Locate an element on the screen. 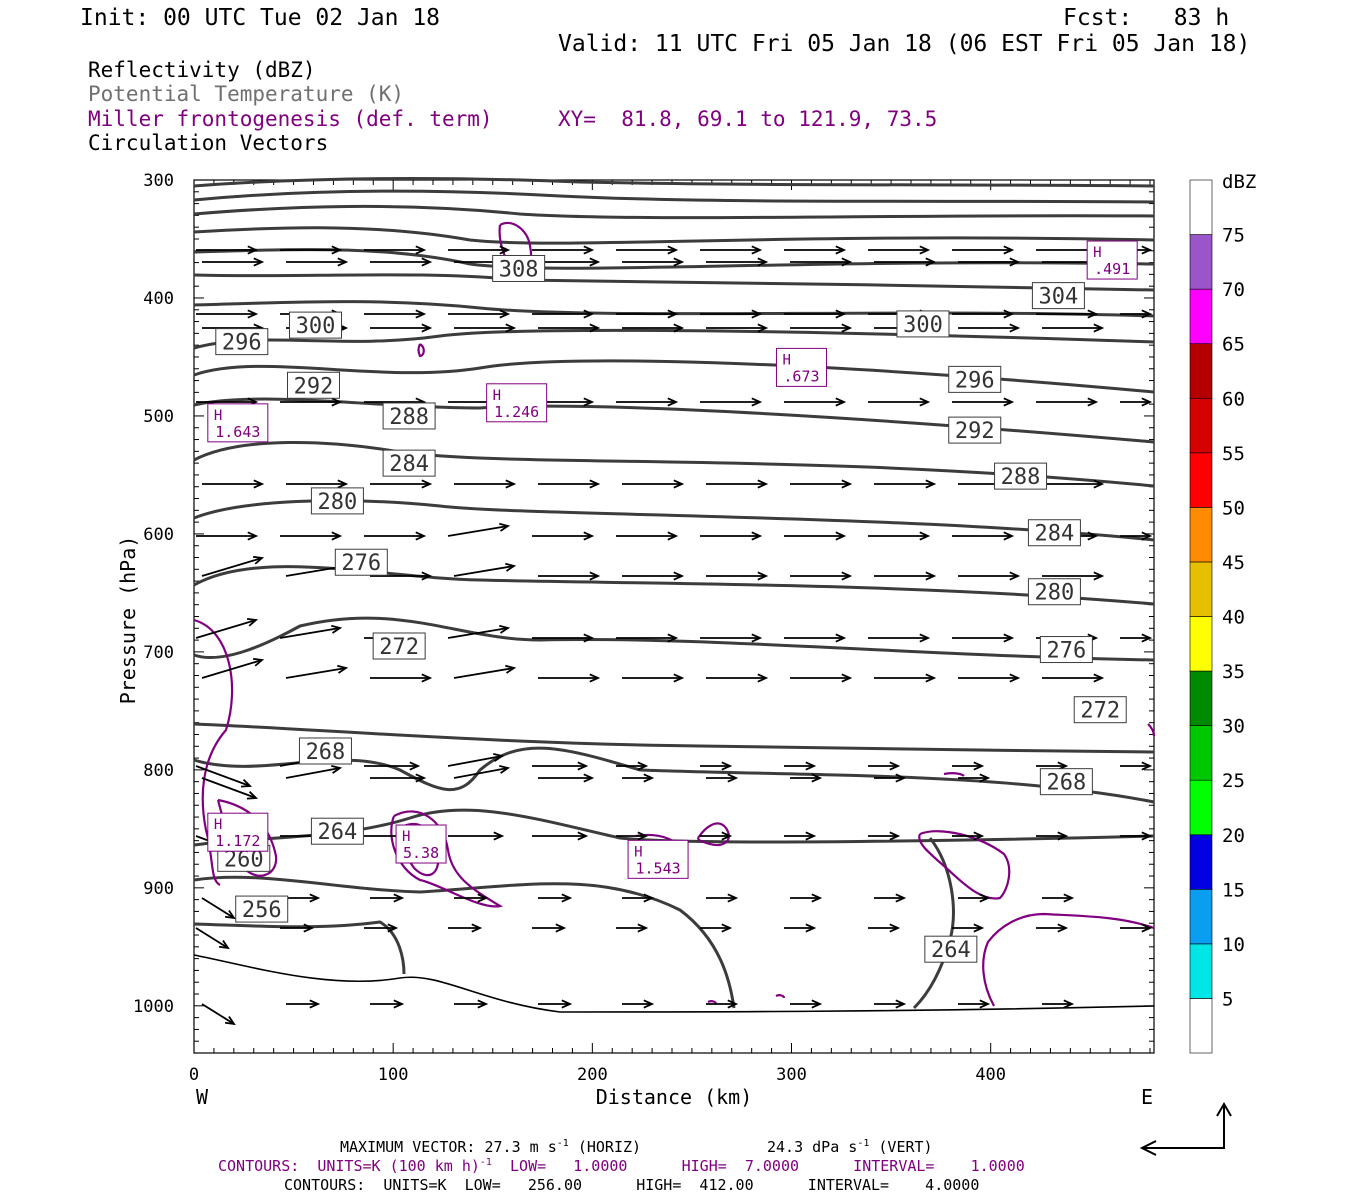  colorbar-level-label: 10 is located at coordinates (1233, 945).